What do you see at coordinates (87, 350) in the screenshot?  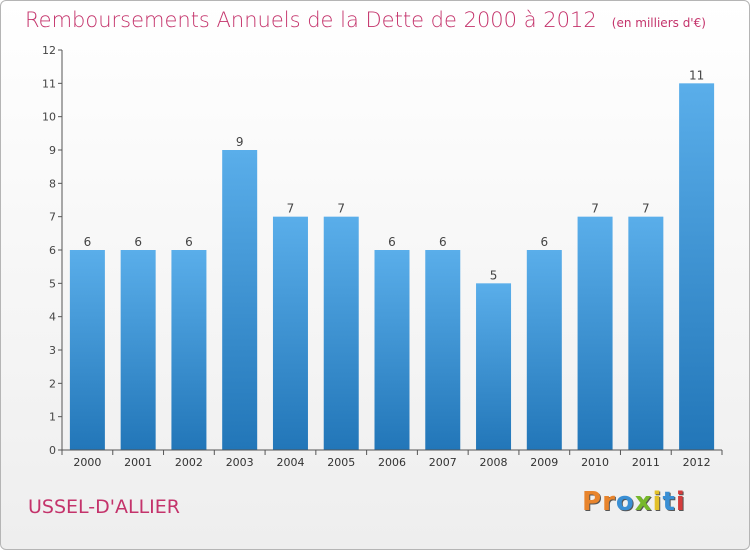 I see `bar-2000` at bounding box center [87, 350].